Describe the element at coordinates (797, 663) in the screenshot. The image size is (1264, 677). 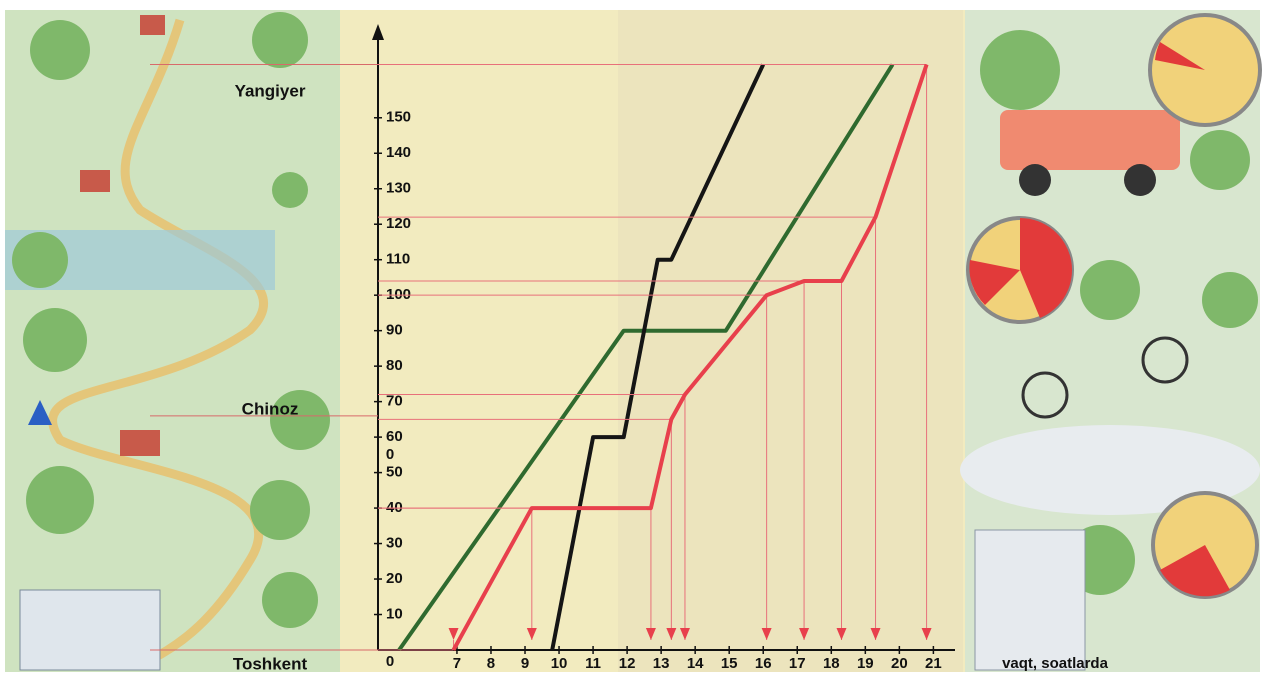
I see `x-tick-label: 17` at that location.